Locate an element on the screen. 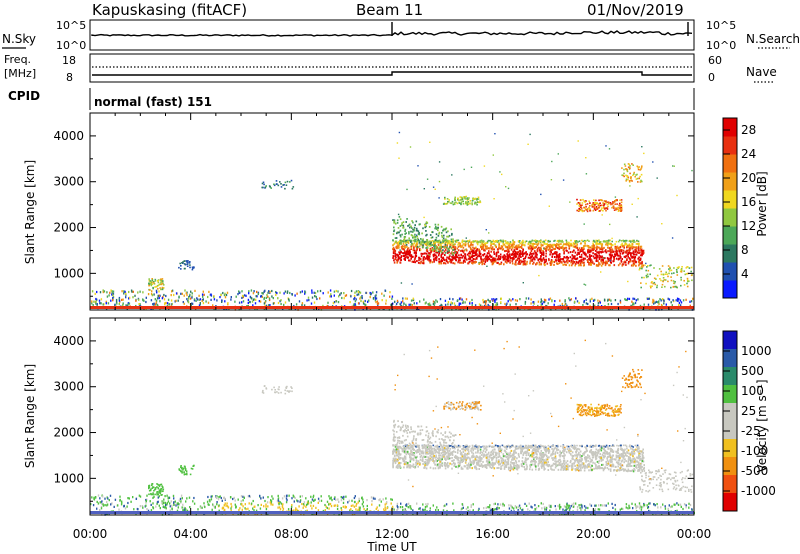  velocity-colorbar-label: Velocity [m s⁻¹] is located at coordinates (762, 425).